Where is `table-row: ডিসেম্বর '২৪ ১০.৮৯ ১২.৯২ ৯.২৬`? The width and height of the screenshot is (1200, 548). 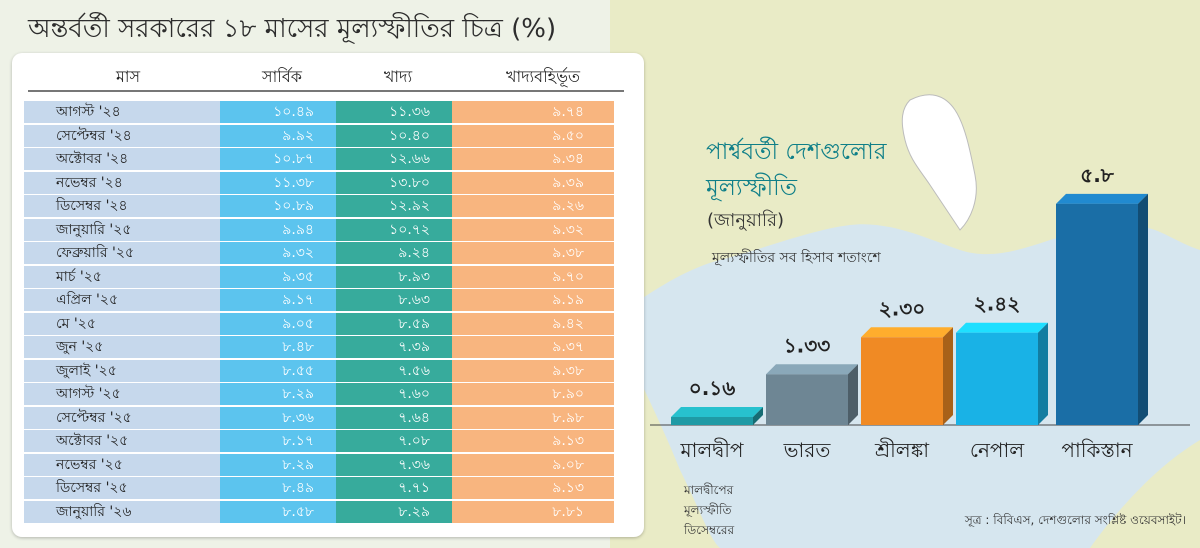
table-row: ডিসেম্বর '২৪ ১০.৮৯ ১২.৯২ ৯.২৬ is located at coordinates (319, 207).